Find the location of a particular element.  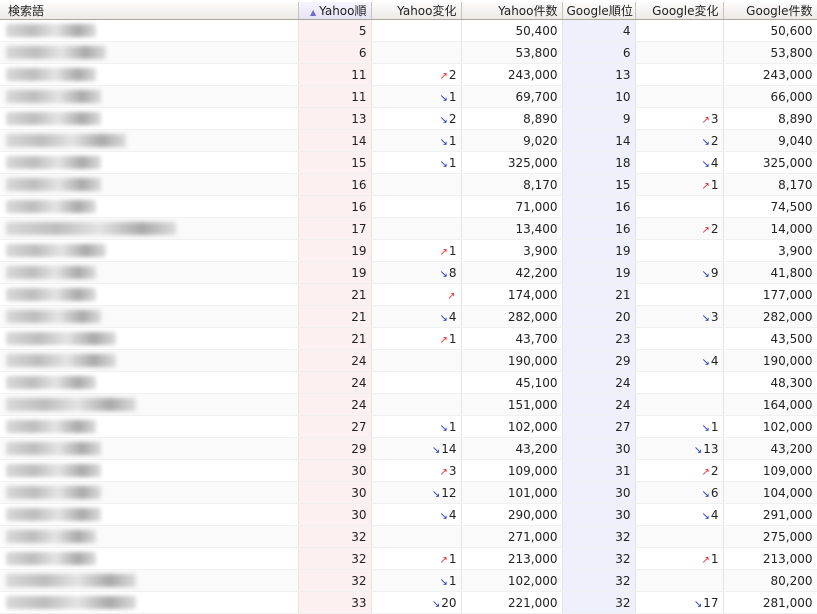

table-row: 19 ↗1 3,900 19 3,900 is located at coordinates (408, 250).